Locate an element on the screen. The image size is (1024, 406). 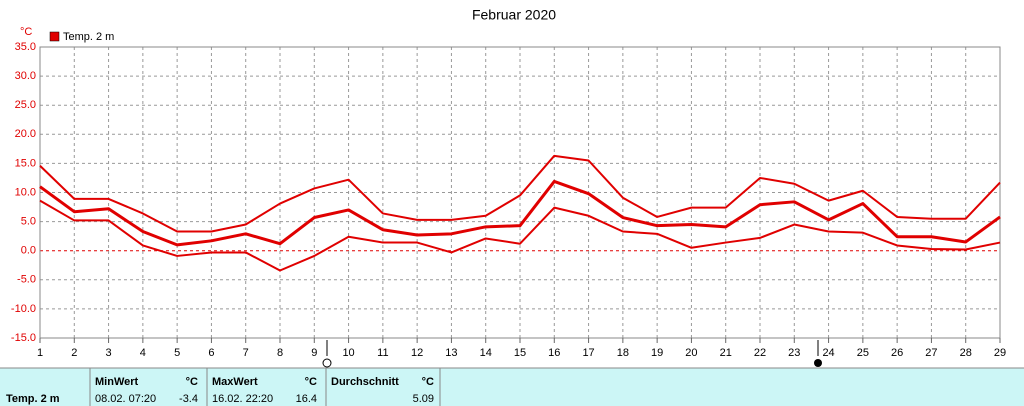
moon-full-icon is located at coordinates (327, 363).